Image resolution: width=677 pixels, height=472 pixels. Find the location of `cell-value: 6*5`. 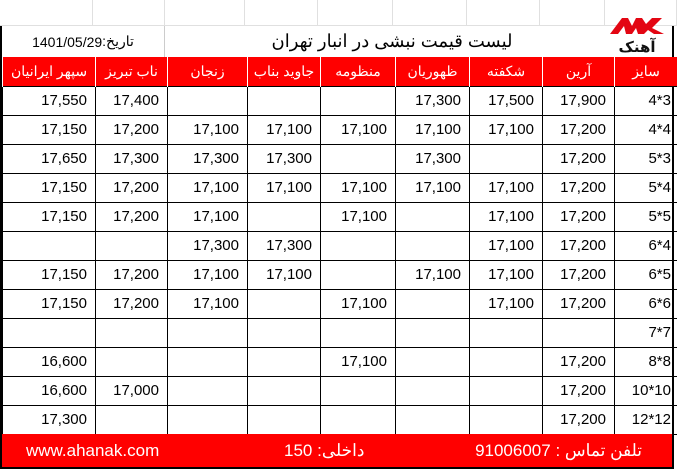

cell-value: 6*5 is located at coordinates (659, 274).